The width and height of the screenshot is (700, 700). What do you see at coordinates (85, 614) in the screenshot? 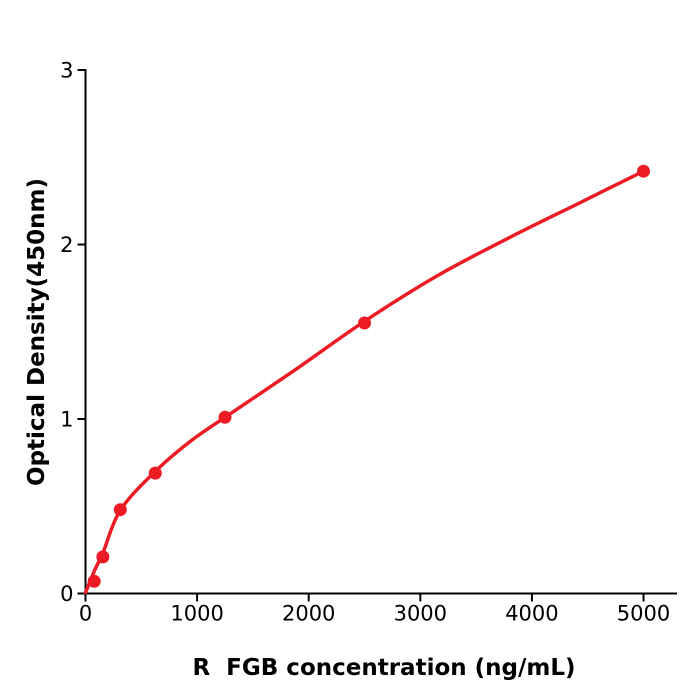
I see `x-tick-label: 0` at bounding box center [85, 614].